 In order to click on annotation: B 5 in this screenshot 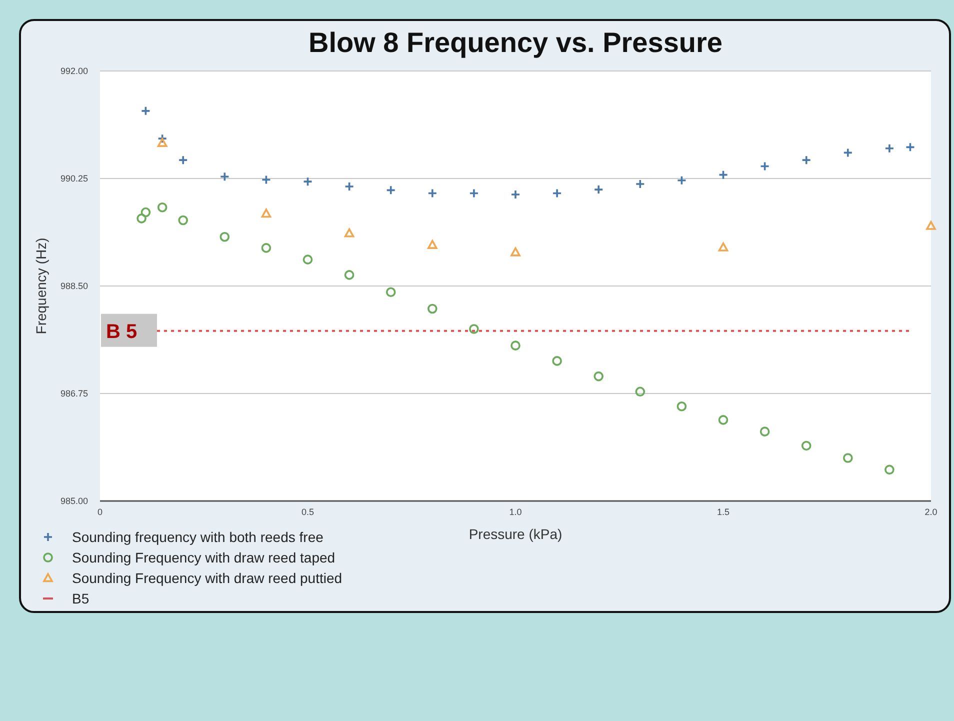, I will do `click(122, 331)`.